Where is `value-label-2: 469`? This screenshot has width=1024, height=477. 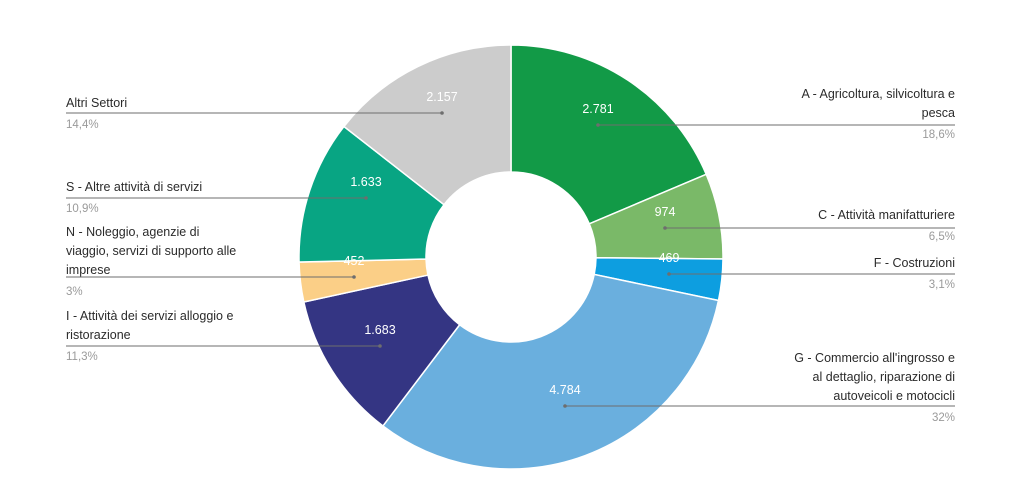 value-label-2: 469 is located at coordinates (669, 258).